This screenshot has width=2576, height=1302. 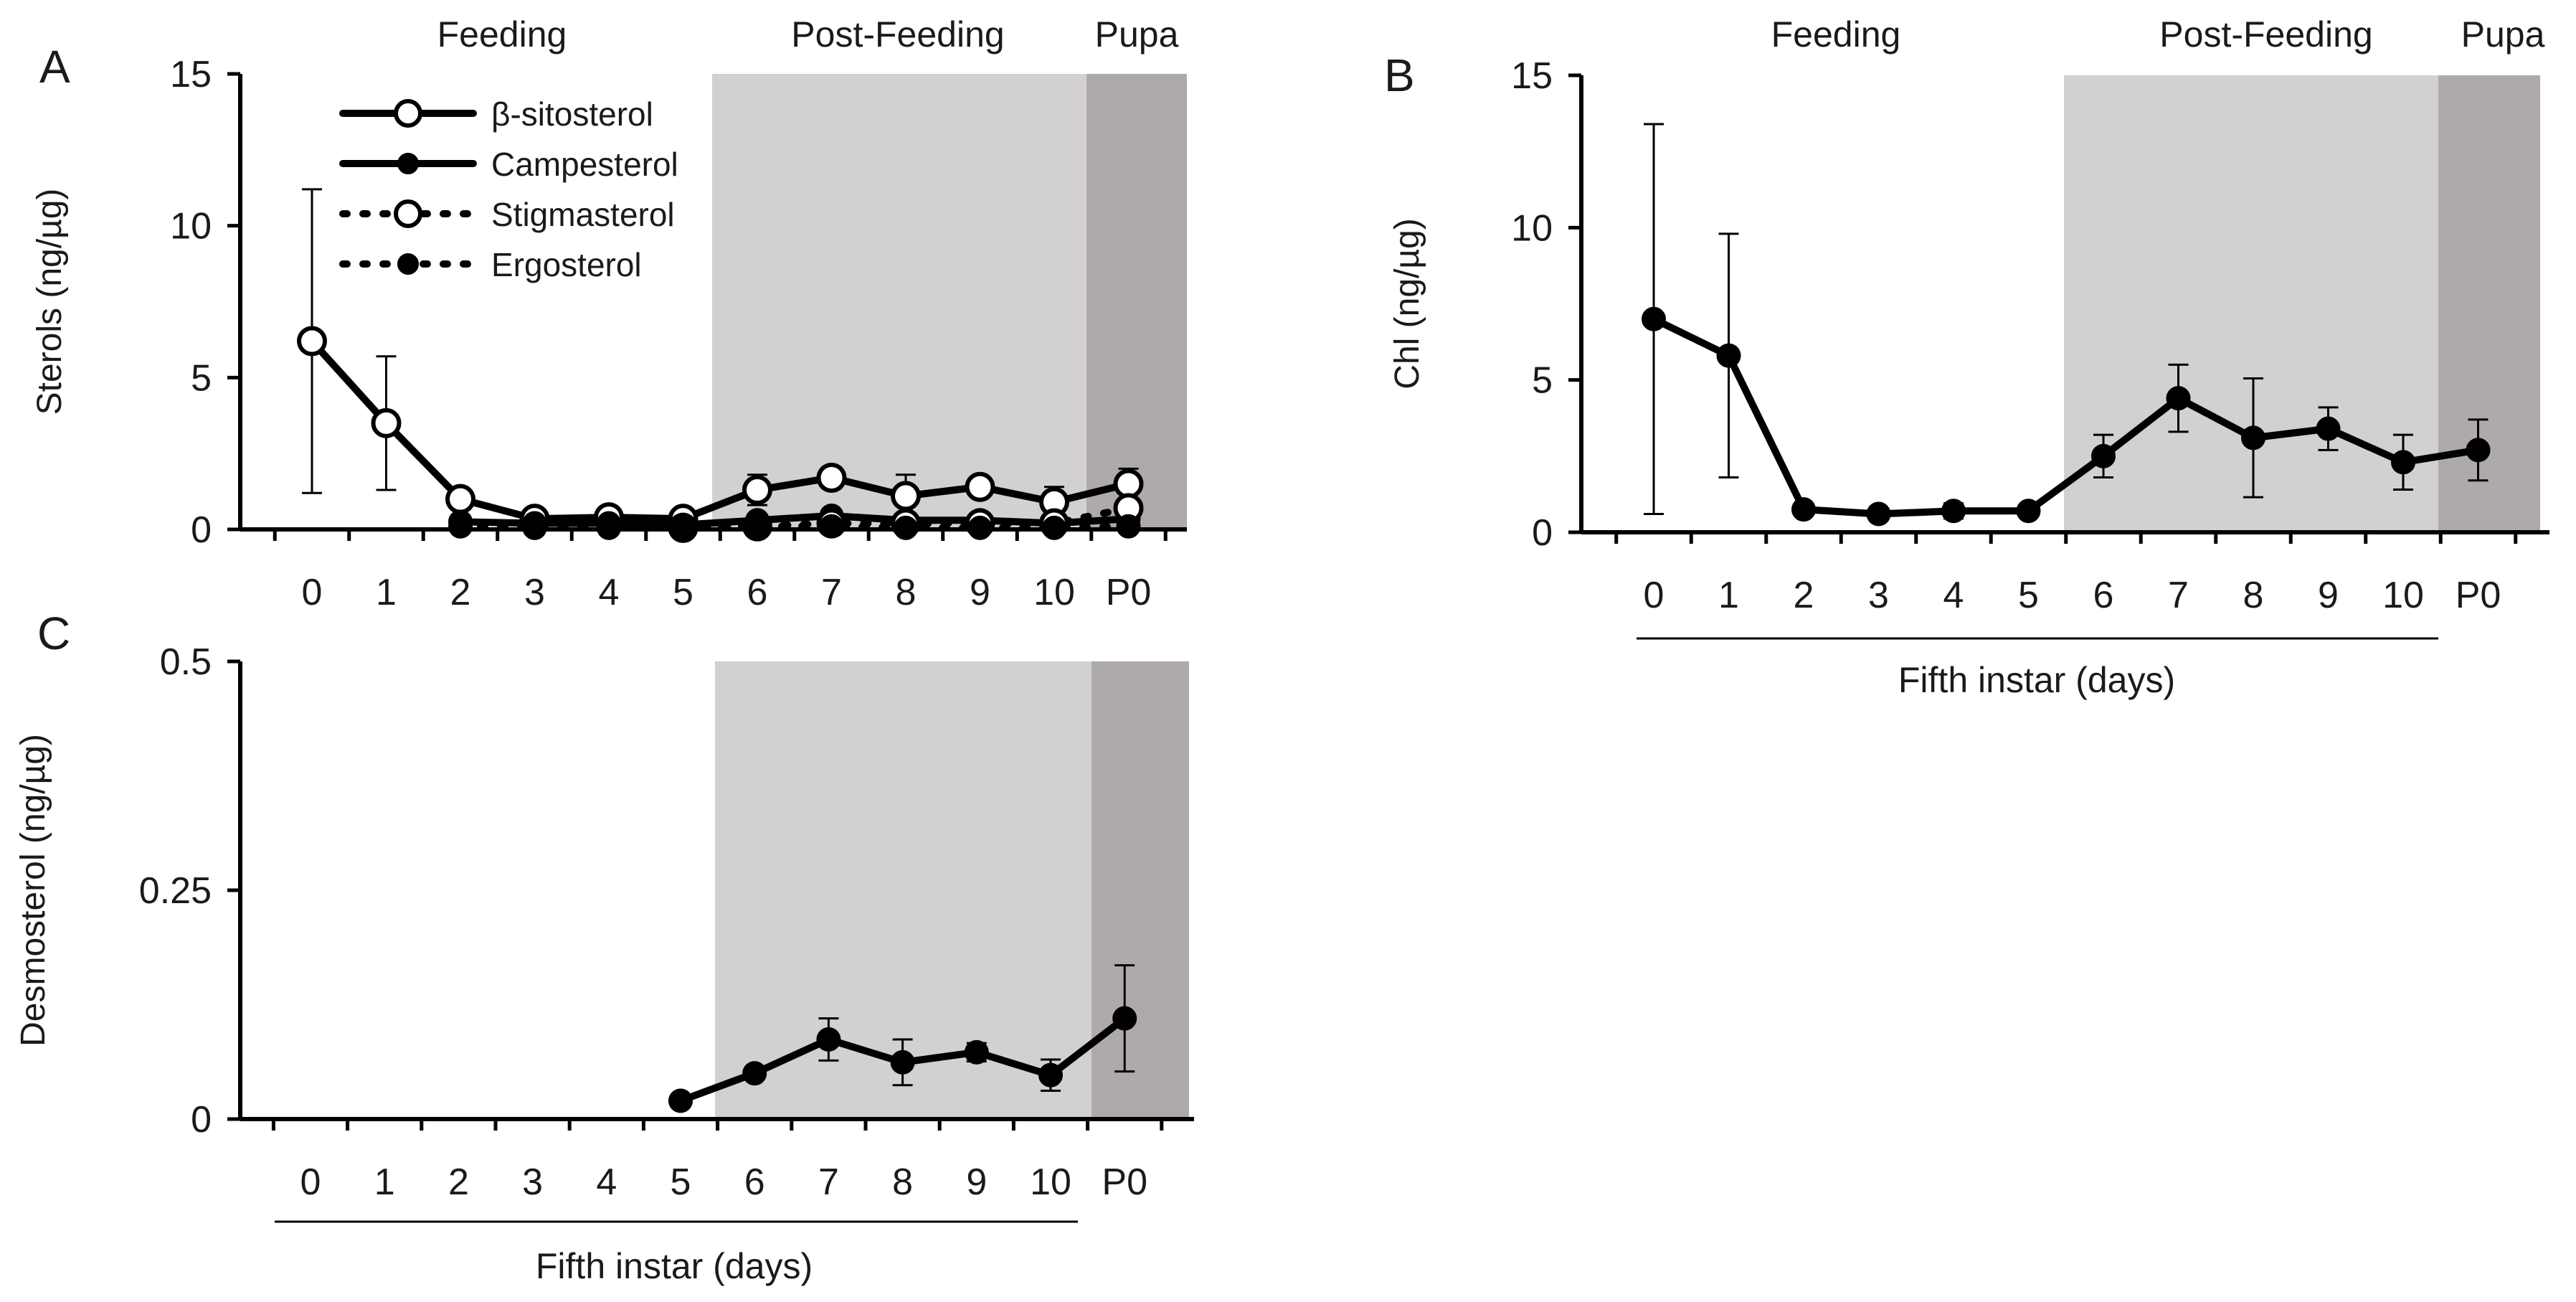 I want to click on panel-label: A, so click(x=55, y=67).